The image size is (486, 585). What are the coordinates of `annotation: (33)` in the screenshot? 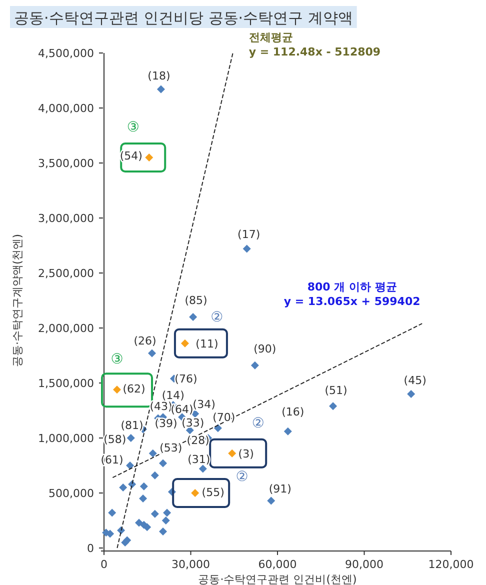 It's located at (193, 423).